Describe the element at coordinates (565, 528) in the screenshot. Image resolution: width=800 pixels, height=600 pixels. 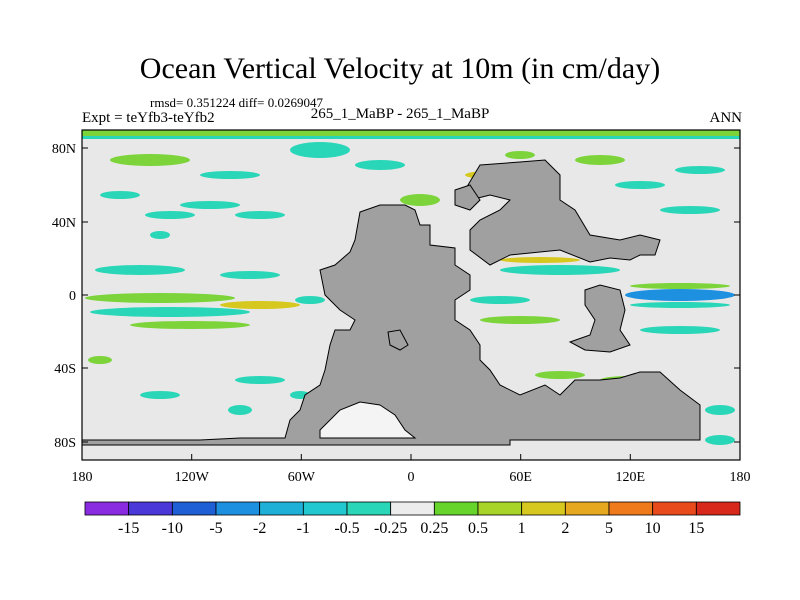
I see `colorbar-label: 2` at that location.